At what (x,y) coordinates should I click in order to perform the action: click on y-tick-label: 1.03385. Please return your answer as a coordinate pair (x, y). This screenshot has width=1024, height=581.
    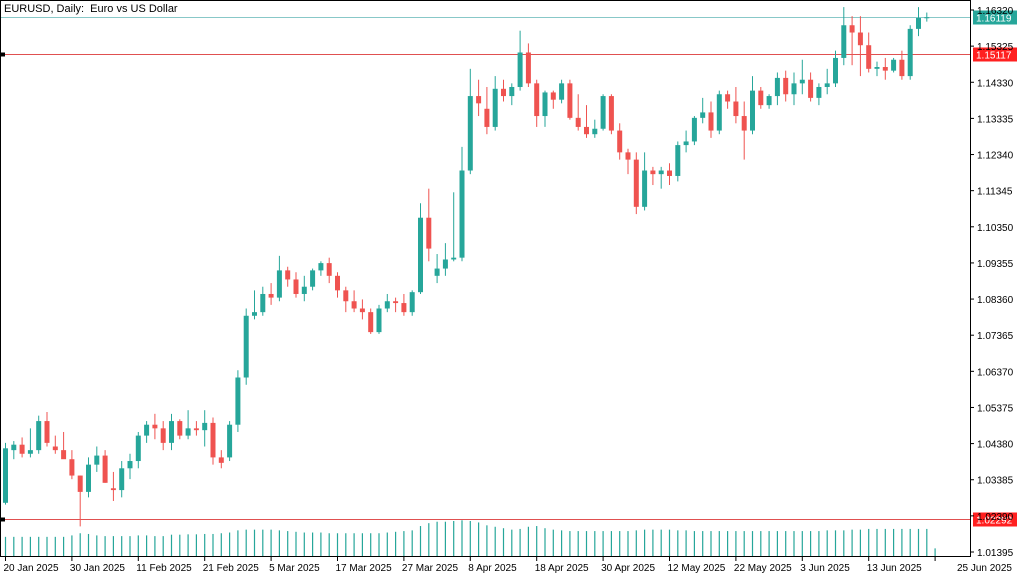
    Looking at the image, I should click on (995, 481).